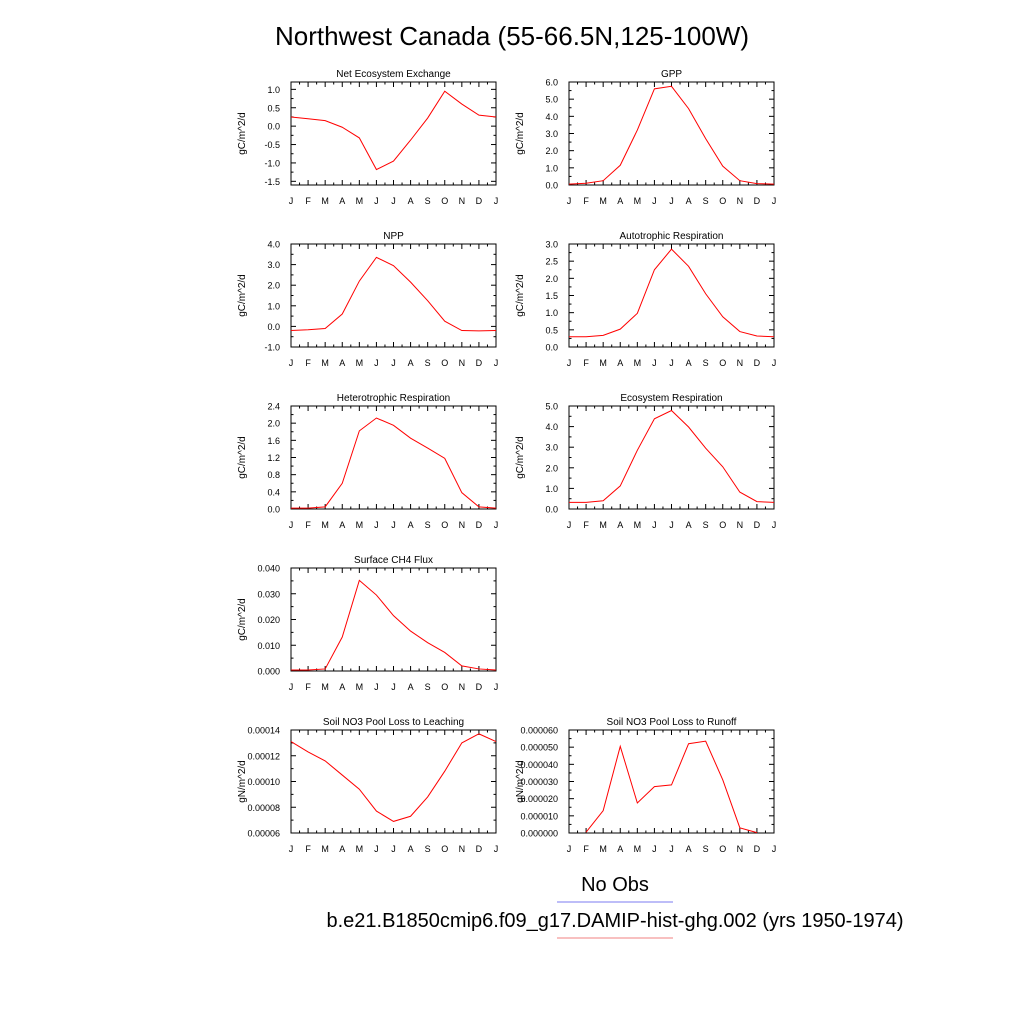 The width and height of the screenshot is (1024, 1024). What do you see at coordinates (539, 799) in the screenshot?
I see `y-tick-label: 0.000020` at bounding box center [539, 799].